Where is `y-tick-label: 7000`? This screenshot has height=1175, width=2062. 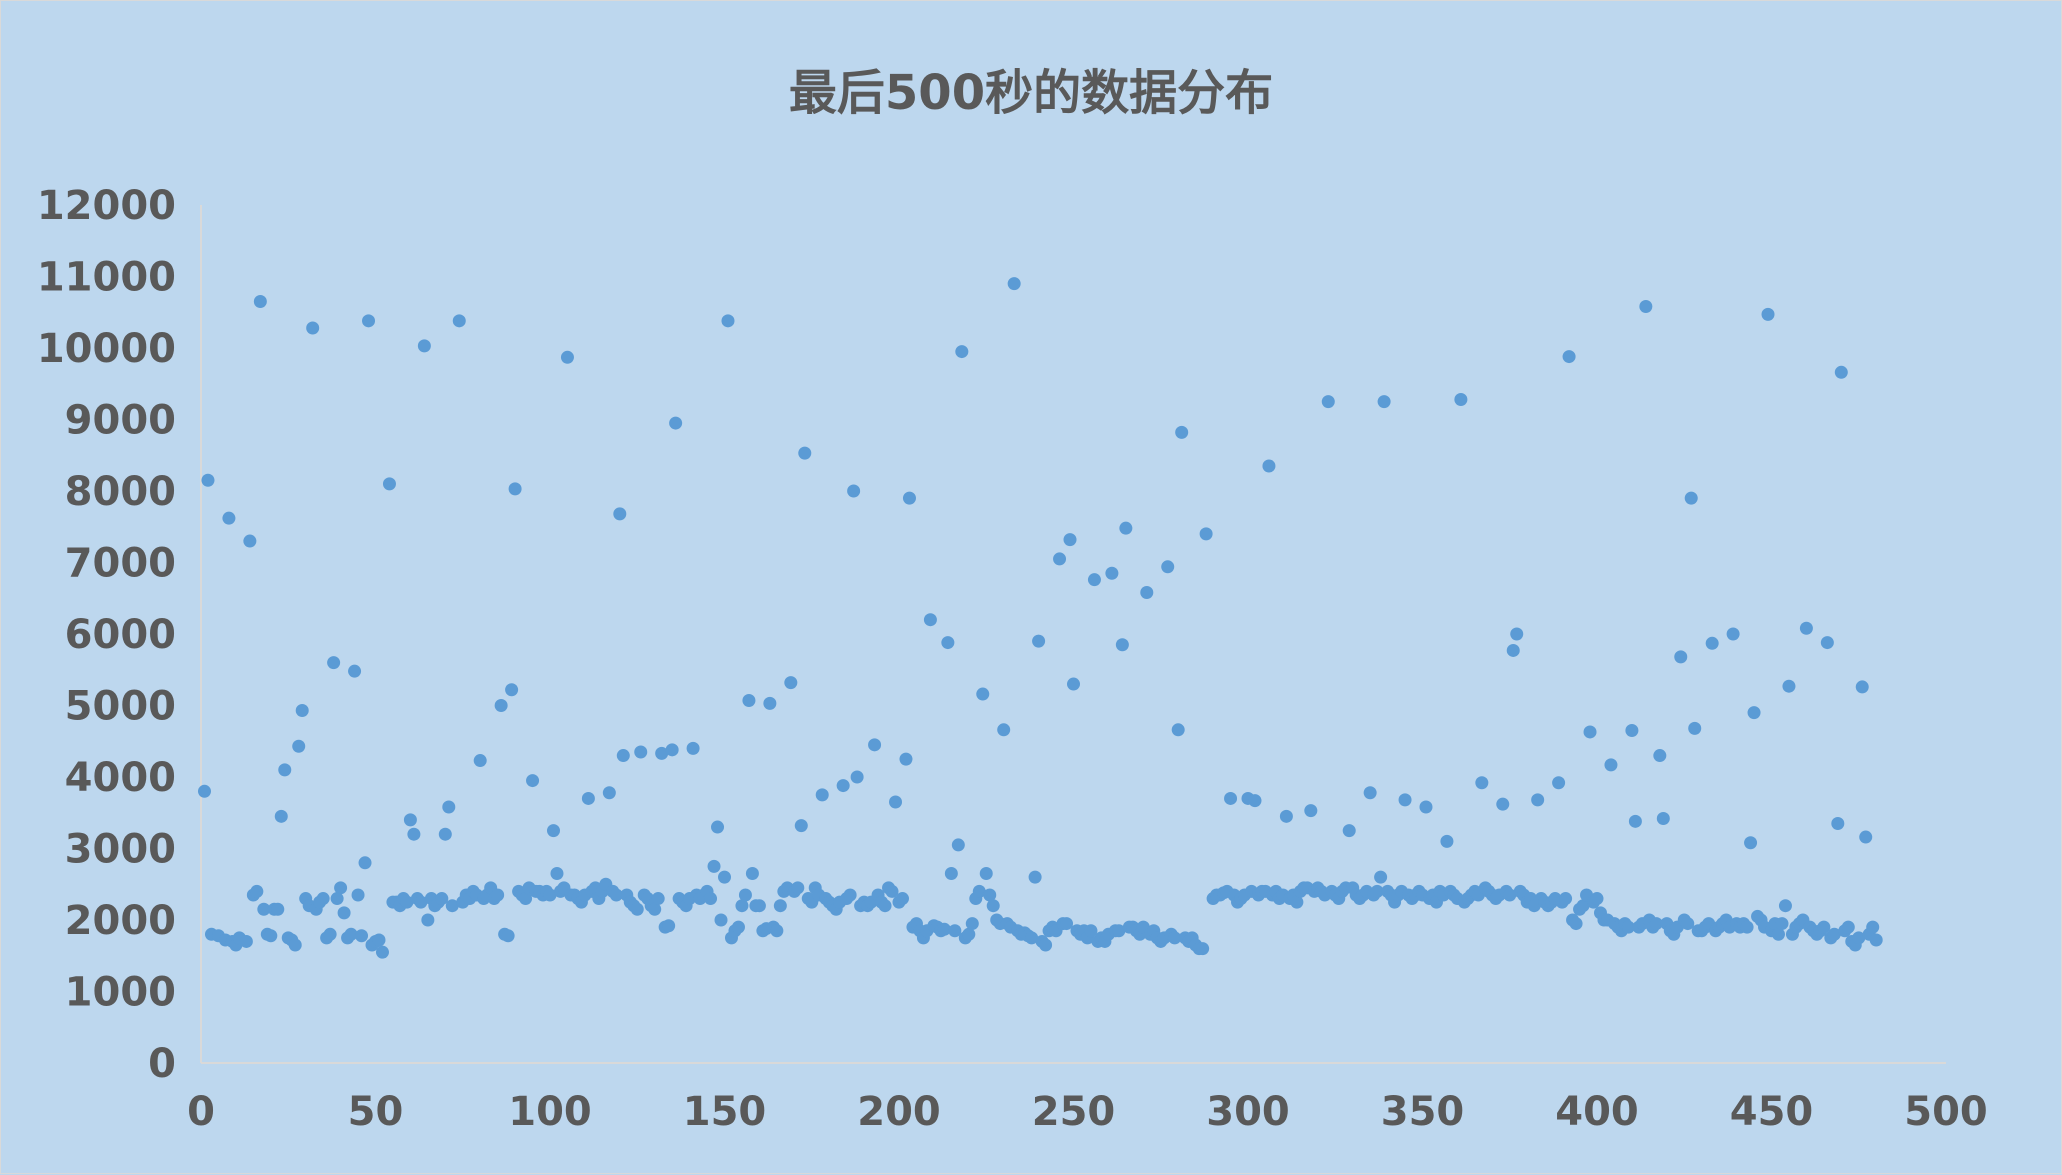 y-tick-label: 7000 is located at coordinates (120, 564).